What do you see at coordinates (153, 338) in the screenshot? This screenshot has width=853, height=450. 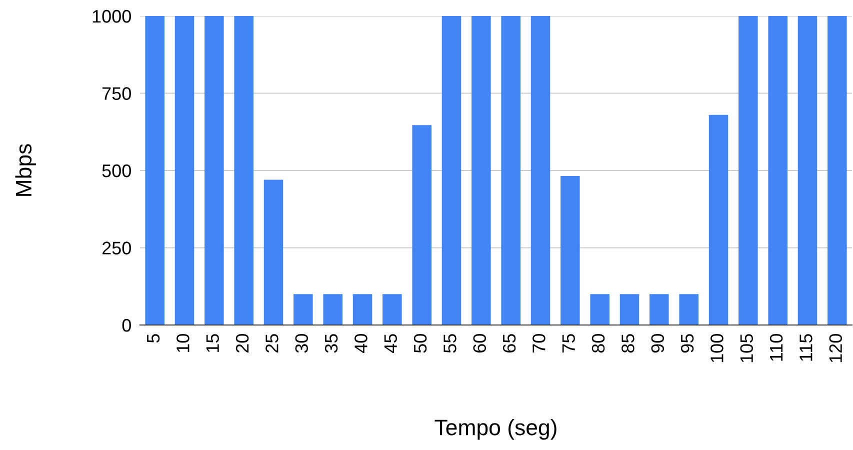 I see `x-tick-label: 5` at bounding box center [153, 338].